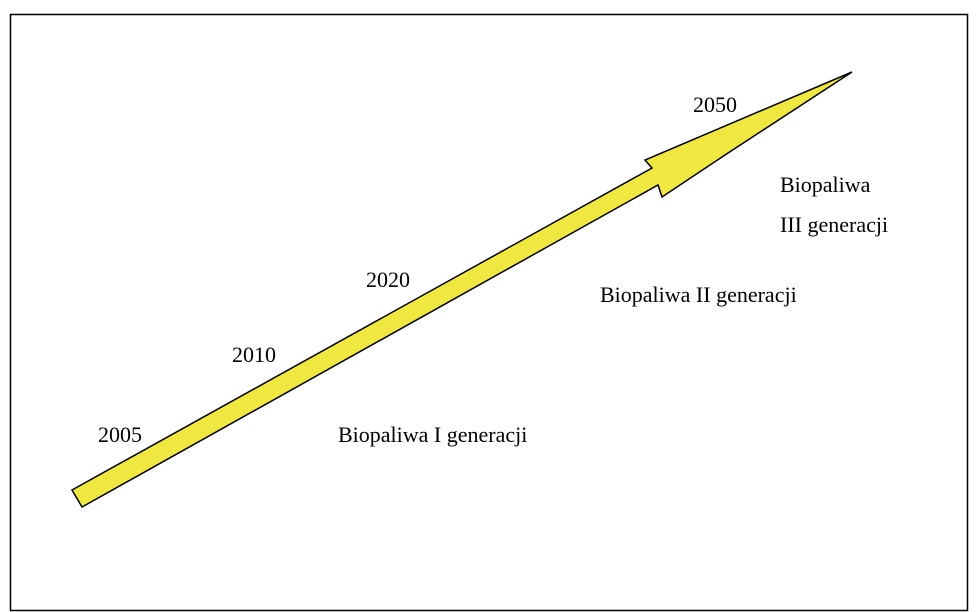 The height and width of the screenshot is (612, 979). I want to click on generation-label: Biopaliwa I generacji, so click(432, 434).